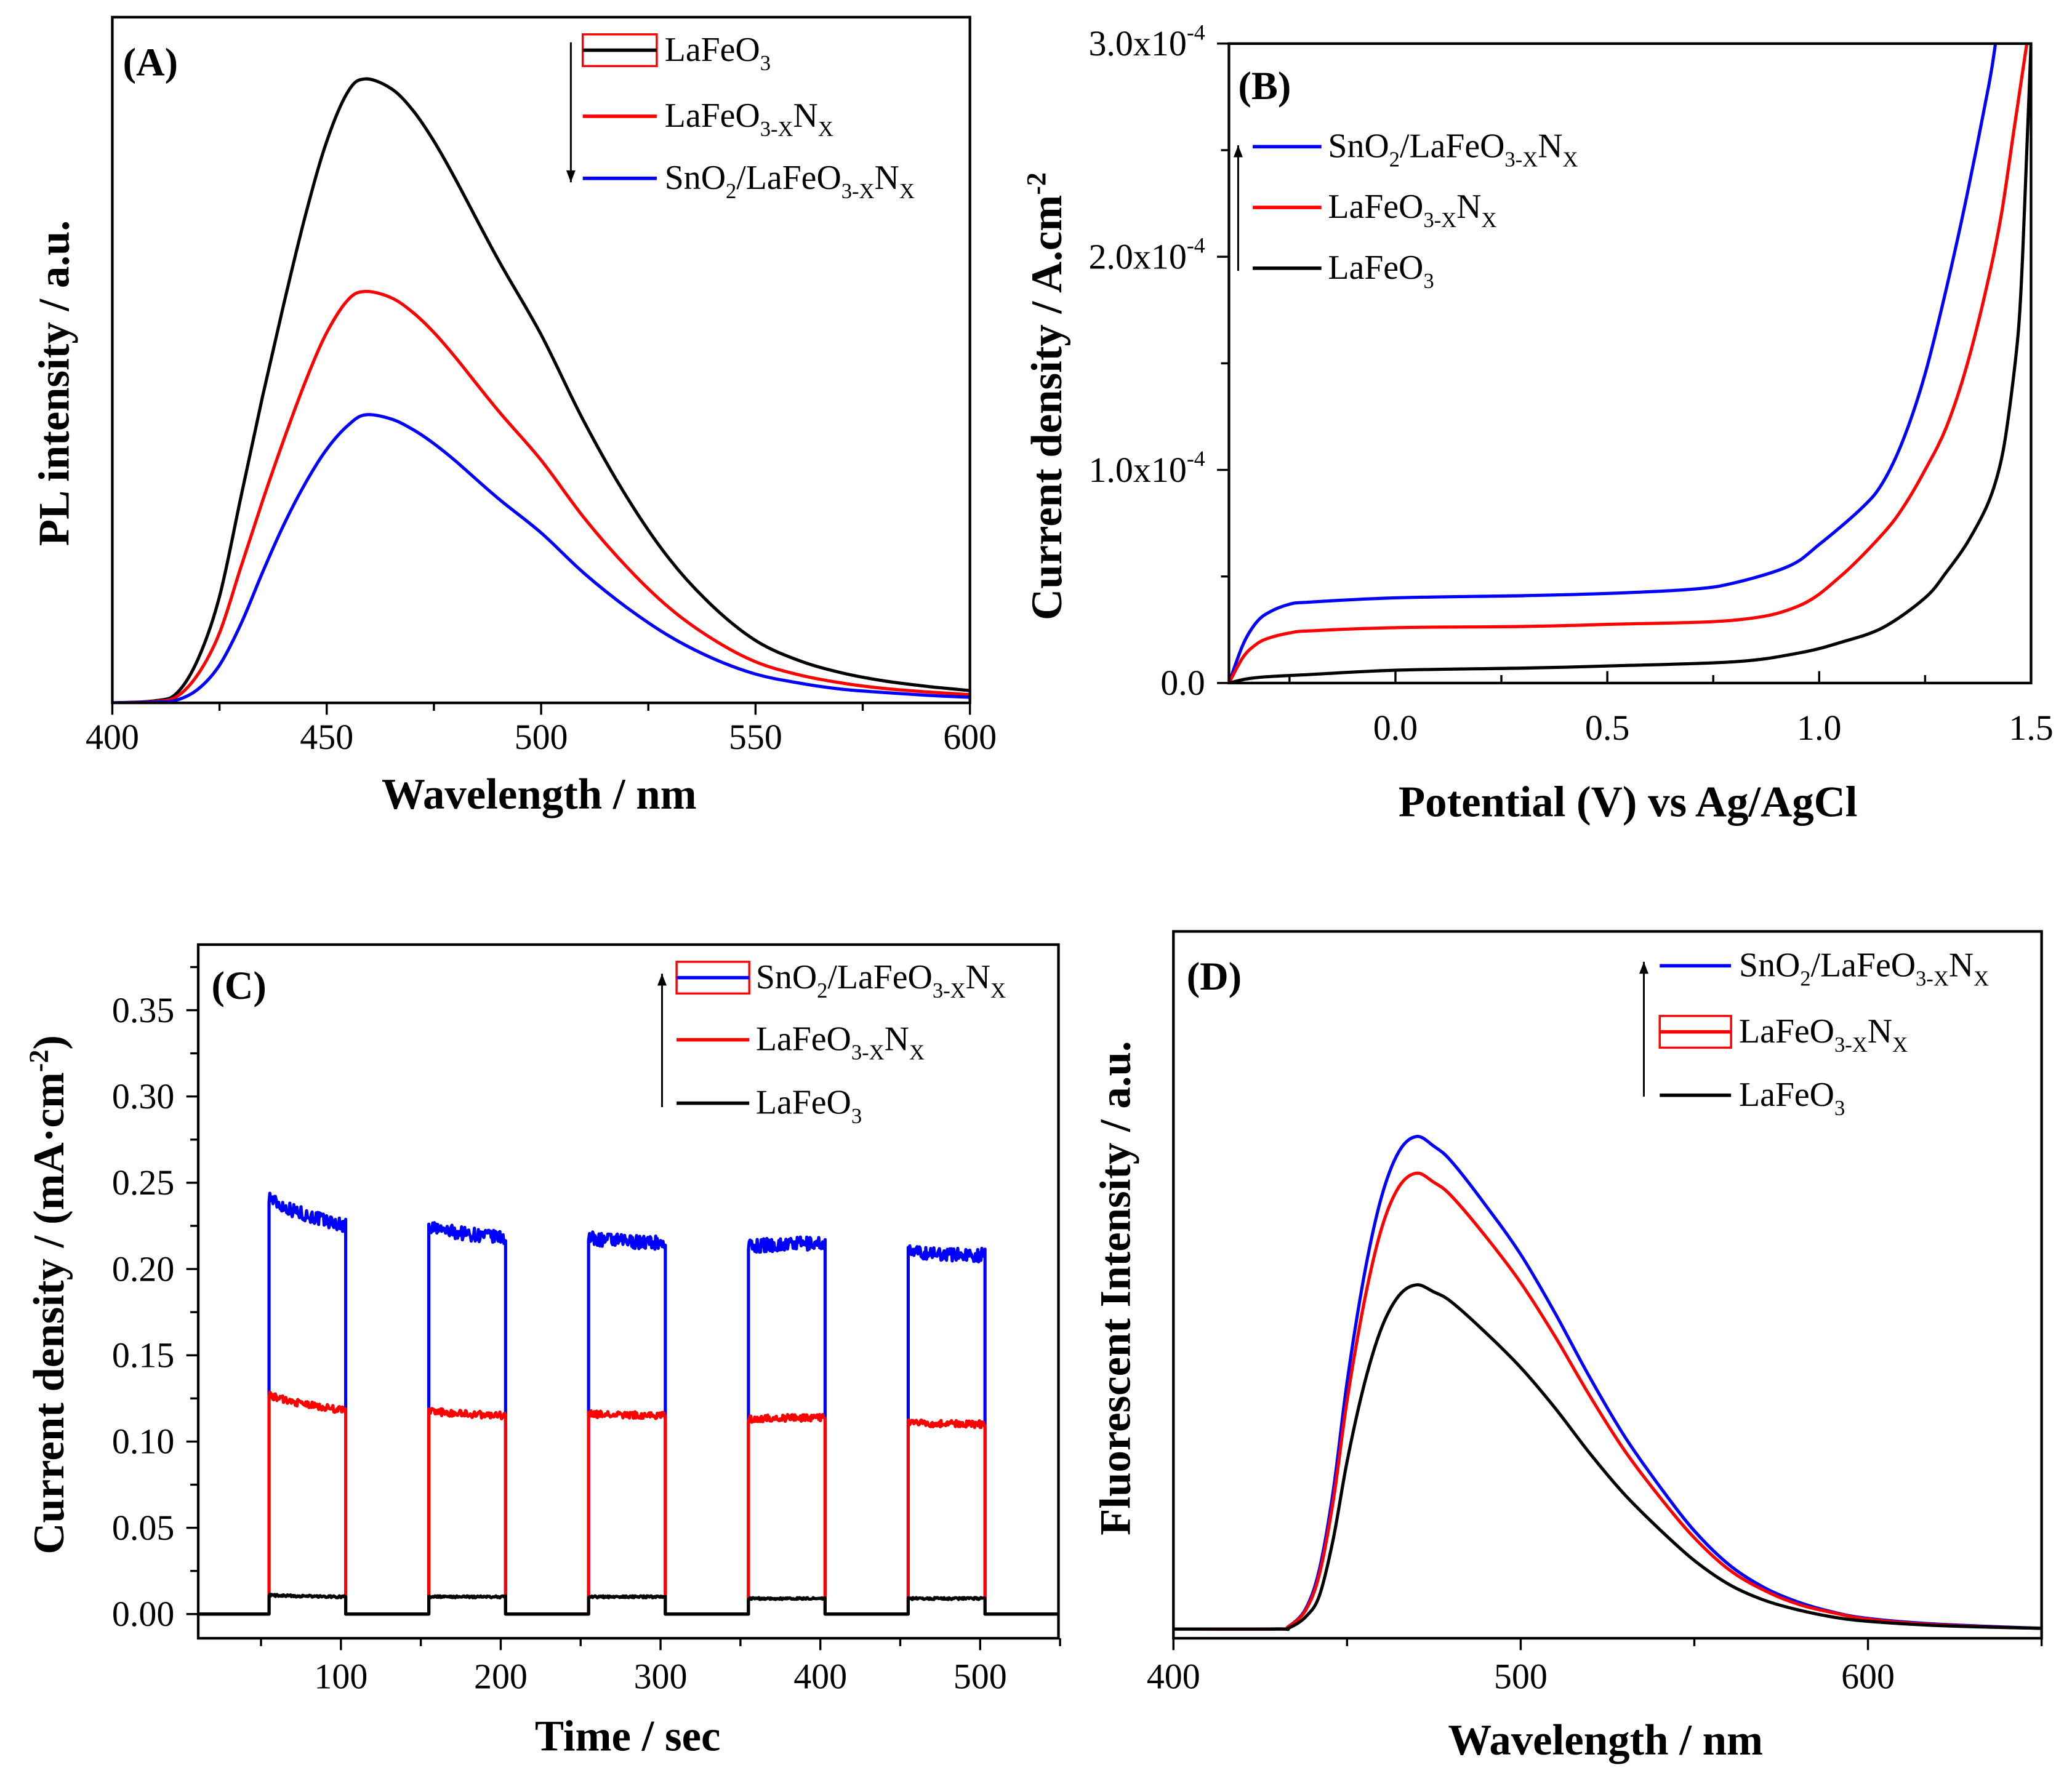 The width and height of the screenshot is (2072, 1773). I want to click on x-tick-label-text: 1.0, so click(1819, 728).